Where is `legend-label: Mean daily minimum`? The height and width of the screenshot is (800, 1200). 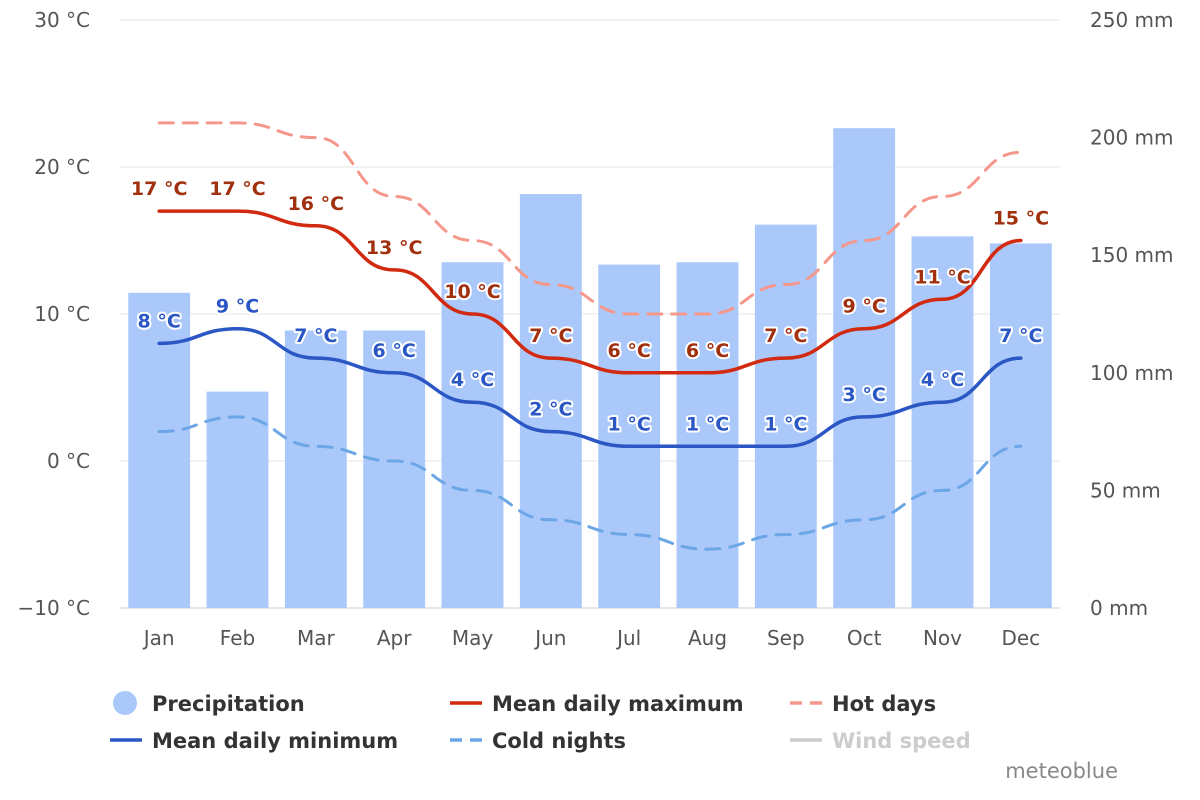 legend-label: Mean daily minimum is located at coordinates (275, 741).